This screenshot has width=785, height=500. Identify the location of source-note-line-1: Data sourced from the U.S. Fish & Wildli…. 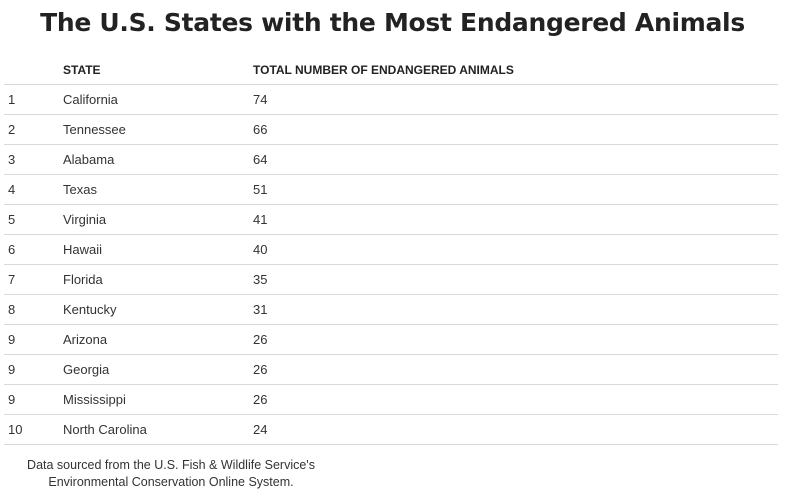
(171, 465).